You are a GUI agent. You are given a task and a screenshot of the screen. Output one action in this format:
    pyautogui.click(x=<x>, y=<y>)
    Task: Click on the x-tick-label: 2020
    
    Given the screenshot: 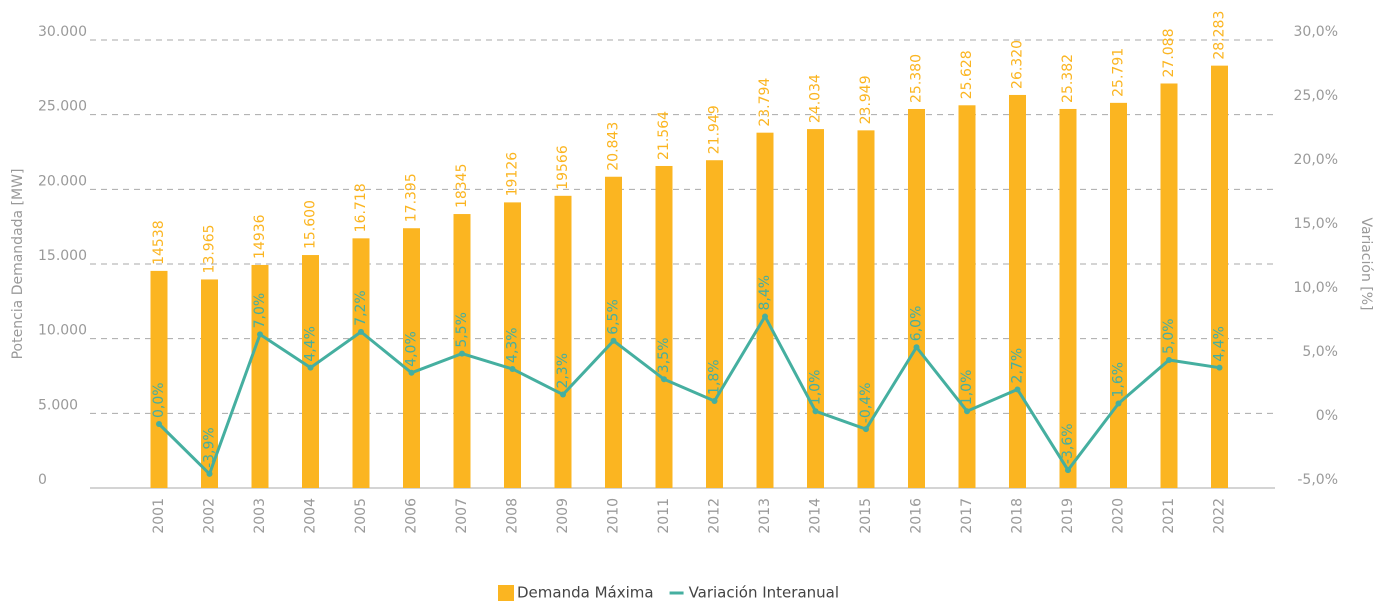 What is the action you would take?
    pyautogui.click(x=1119, y=516)
    